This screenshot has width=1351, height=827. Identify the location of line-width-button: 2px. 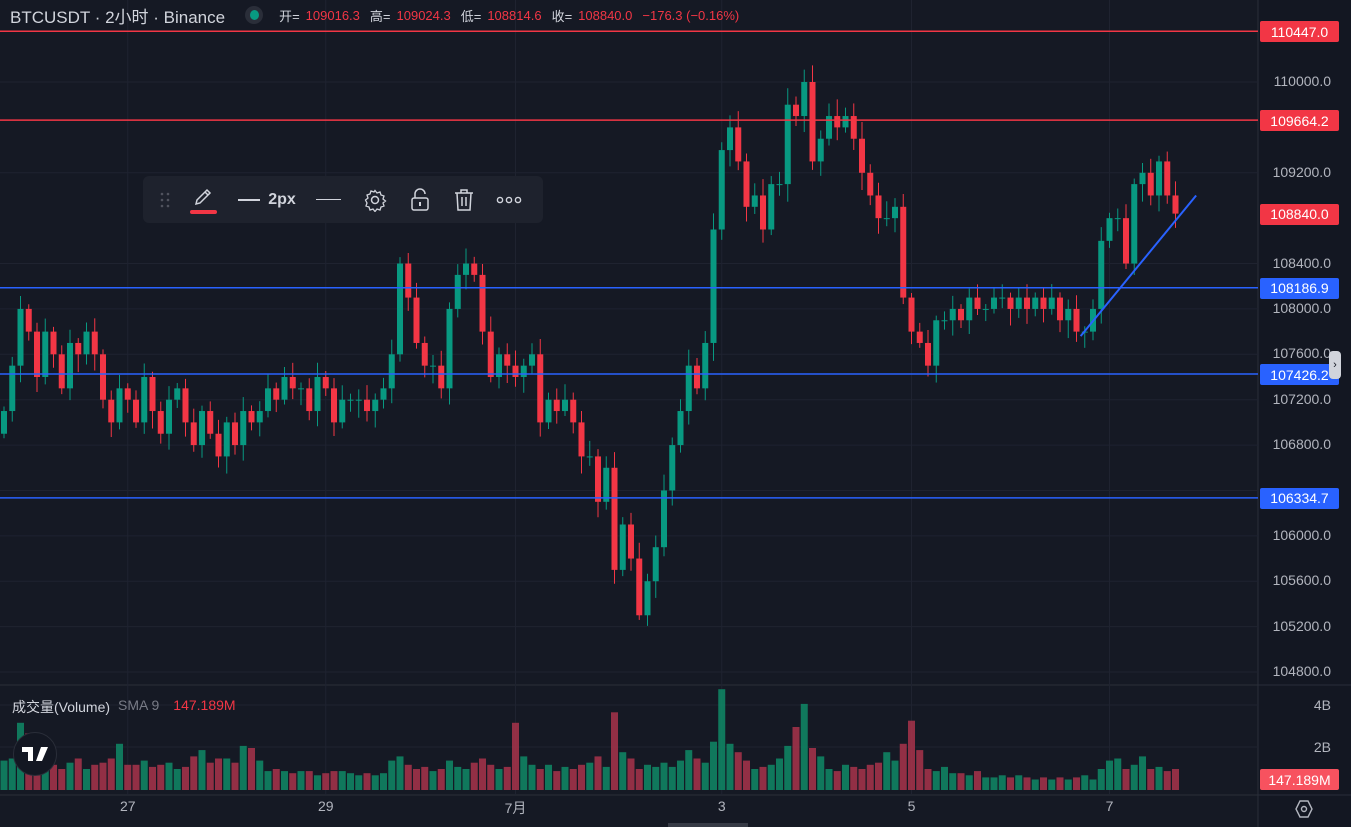
(267, 199).